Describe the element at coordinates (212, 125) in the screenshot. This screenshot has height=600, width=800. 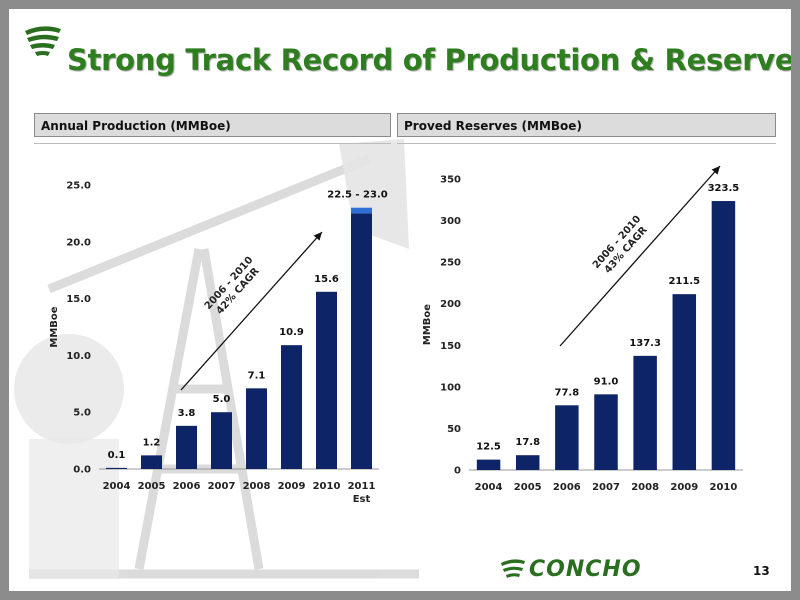
I see `production-panel-header: Annual Production (MMBoe)` at that location.